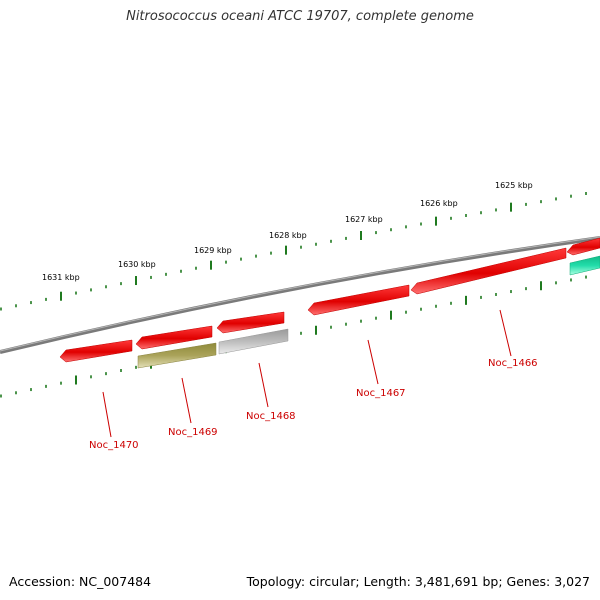 The height and width of the screenshot is (600, 600). Describe the element at coordinates (250, 322) in the screenshot. I see `gene-feature-noc-1468-top` at that location.